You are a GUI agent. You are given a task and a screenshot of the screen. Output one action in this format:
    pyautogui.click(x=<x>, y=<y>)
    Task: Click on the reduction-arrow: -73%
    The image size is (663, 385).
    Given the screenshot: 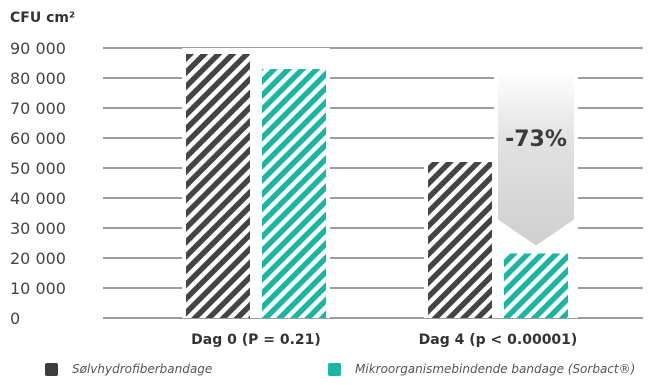 What is the action you would take?
    pyautogui.click(x=536, y=158)
    